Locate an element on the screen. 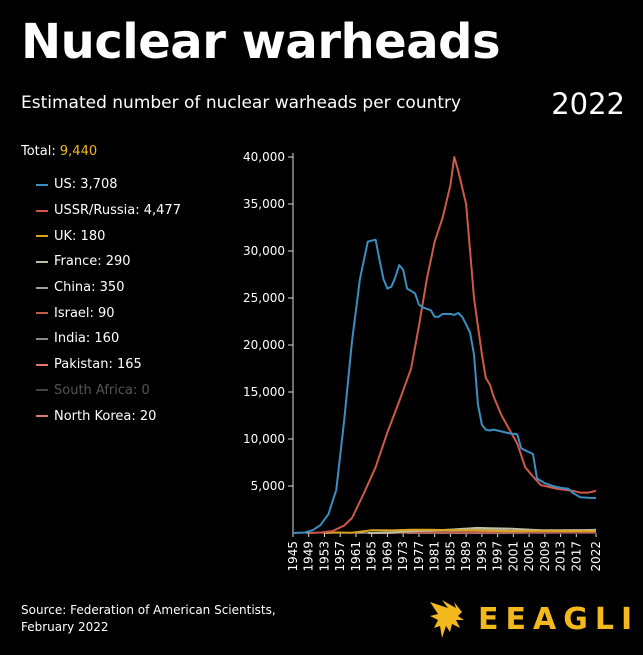 The image size is (643, 655). legend-label: Pakistan: 165 is located at coordinates (98, 365).